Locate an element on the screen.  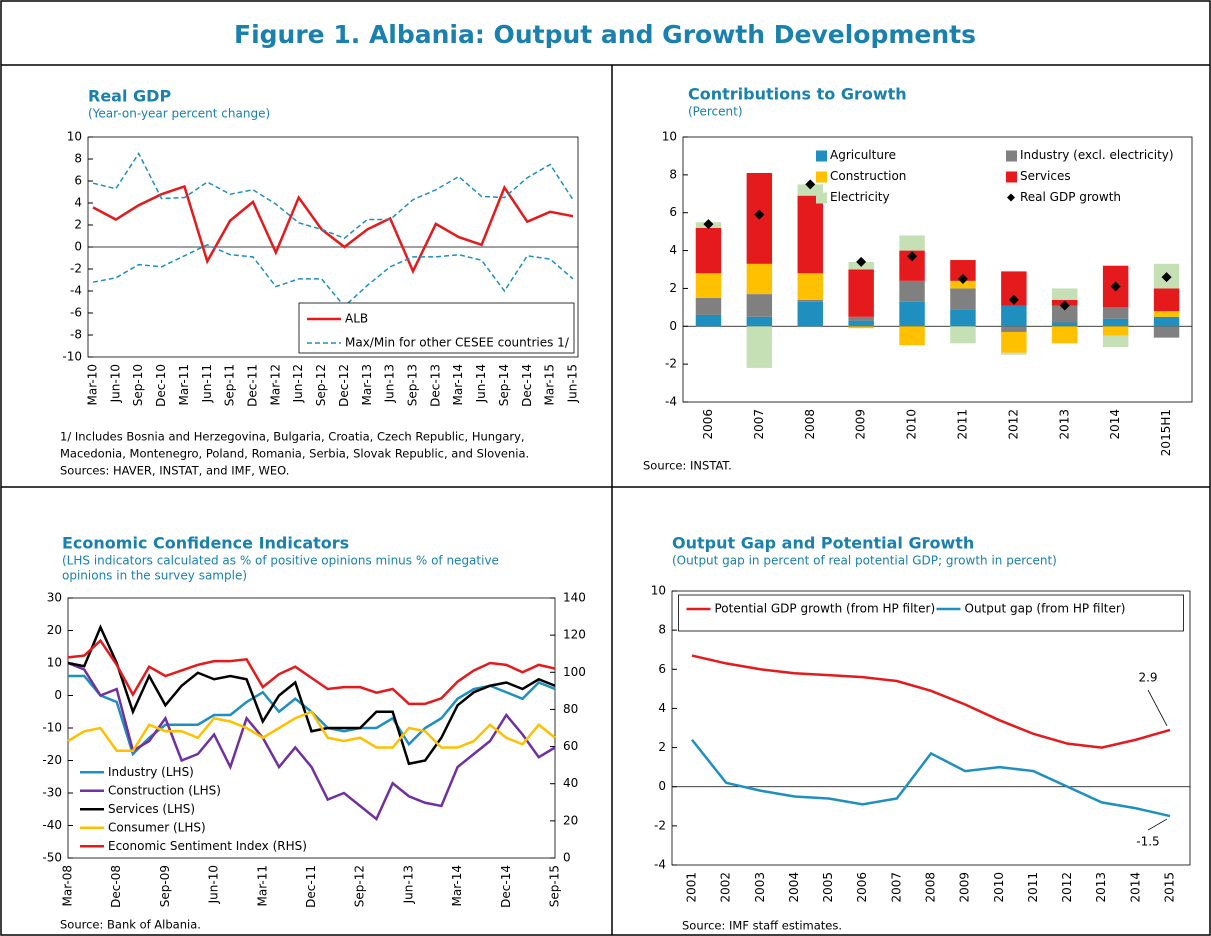
y-tick-label: 30 is located at coordinates (54, 598).